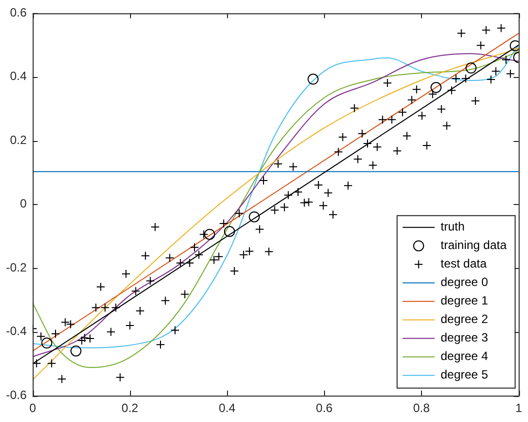  I want to click on y-tick-label: -0.6, so click(16, 395).